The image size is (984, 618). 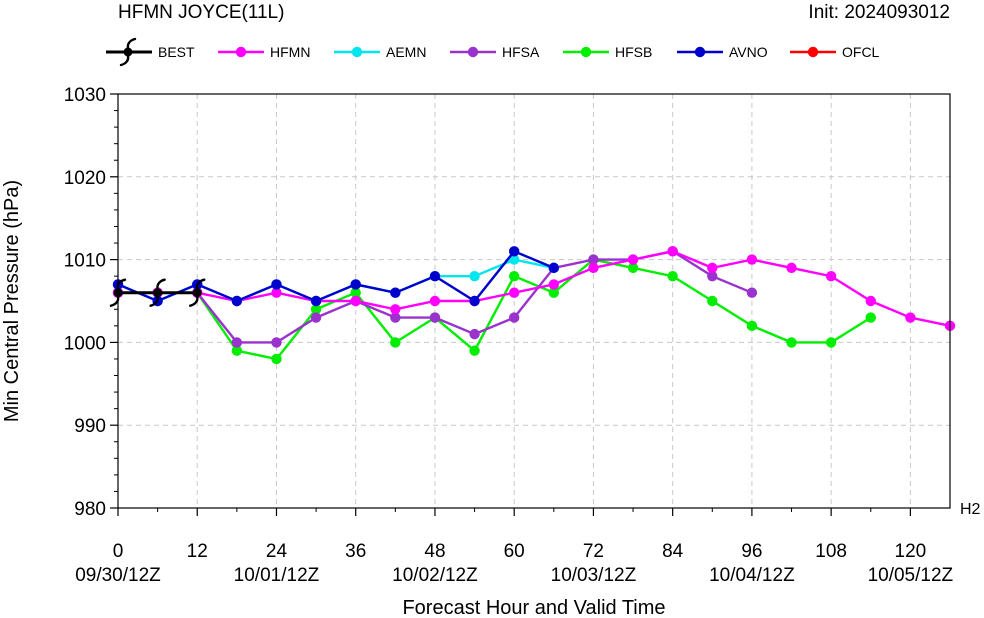 What do you see at coordinates (118, 551) in the screenshot?
I see `x-tick-label: 0` at bounding box center [118, 551].